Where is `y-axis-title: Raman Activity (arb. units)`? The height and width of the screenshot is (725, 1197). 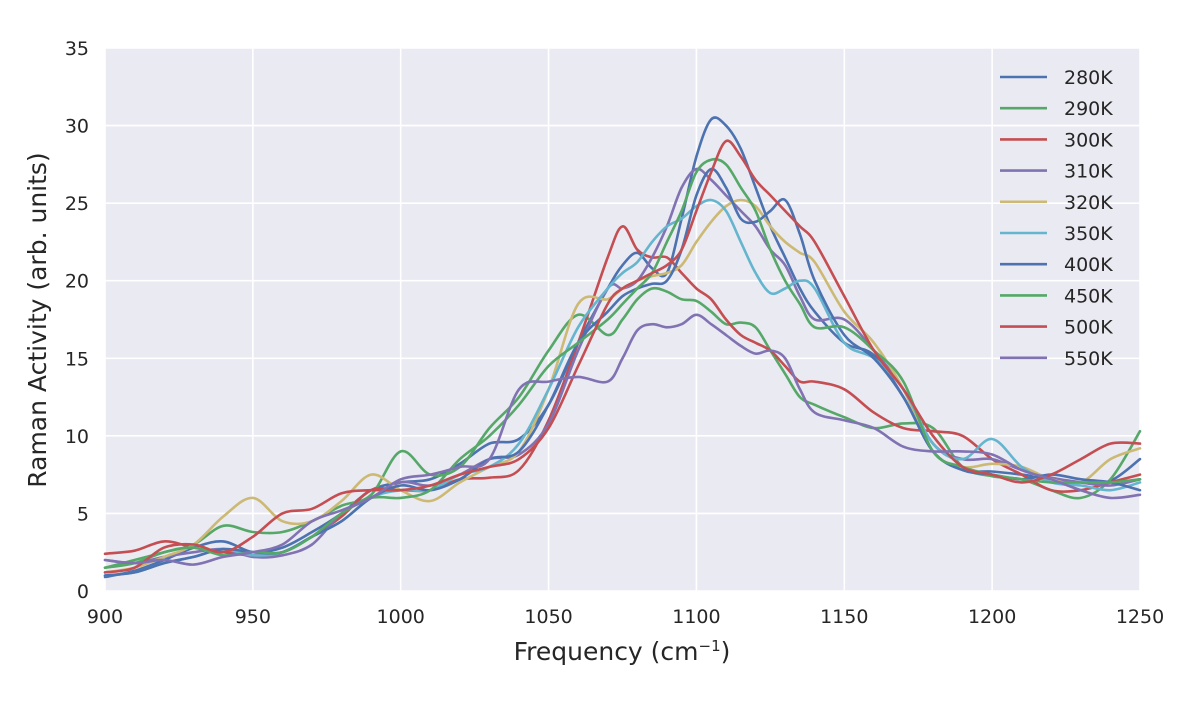 y-axis-title: Raman Activity (arb. units) is located at coordinates (37, 319).